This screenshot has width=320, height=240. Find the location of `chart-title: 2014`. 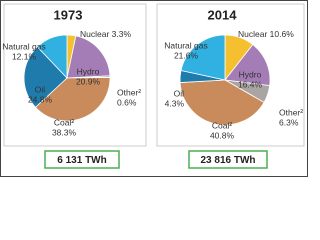

chart-title: 2014 is located at coordinates (223, 14).